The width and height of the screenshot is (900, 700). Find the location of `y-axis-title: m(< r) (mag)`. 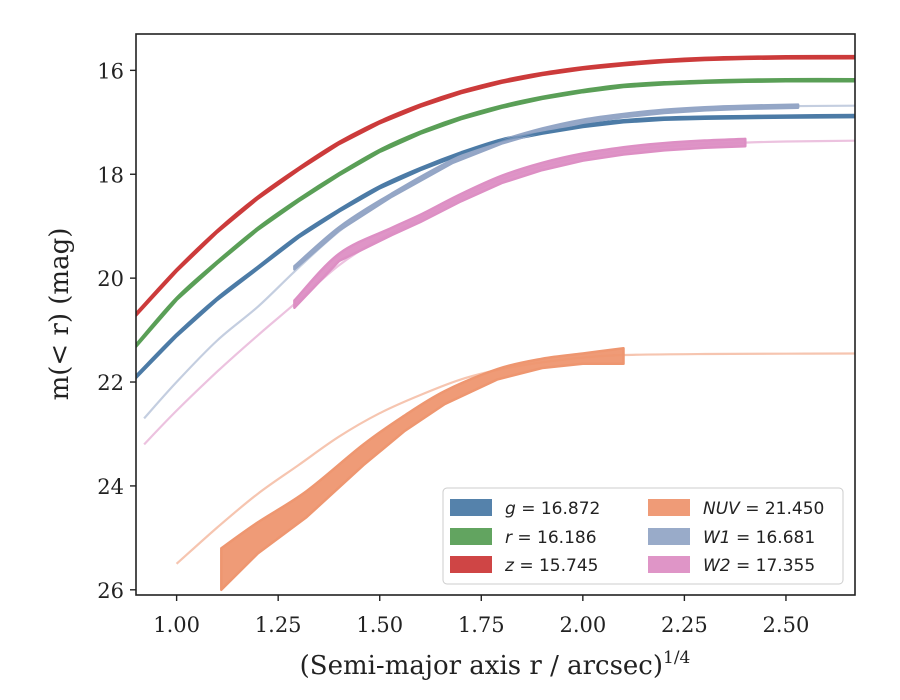

y-axis-title: m(< r) (mag) is located at coordinates (60, 314).